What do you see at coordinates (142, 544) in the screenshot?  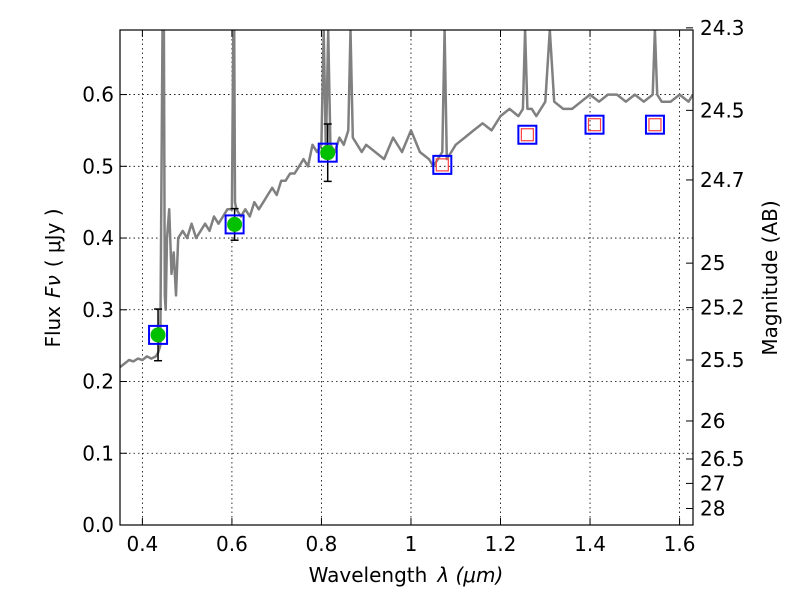 I see `x-tick-label: 0.4` at bounding box center [142, 544].